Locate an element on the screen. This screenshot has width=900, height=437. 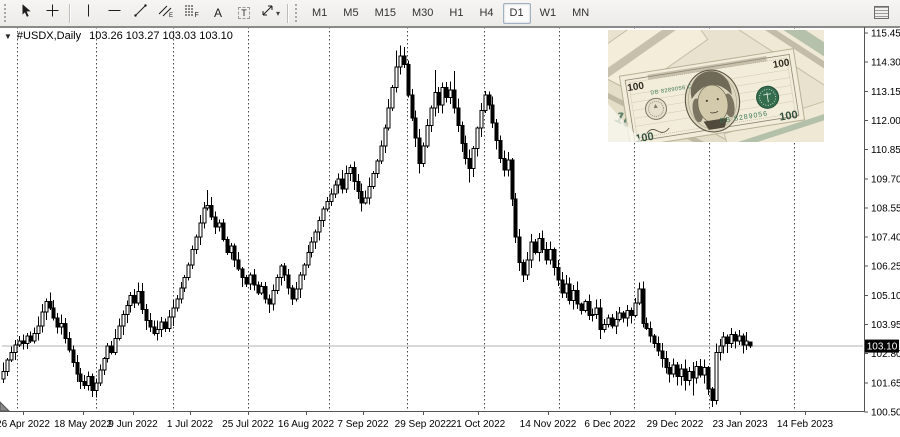
time-axis-label: 1 Jul 2022 is located at coordinates (190, 424).